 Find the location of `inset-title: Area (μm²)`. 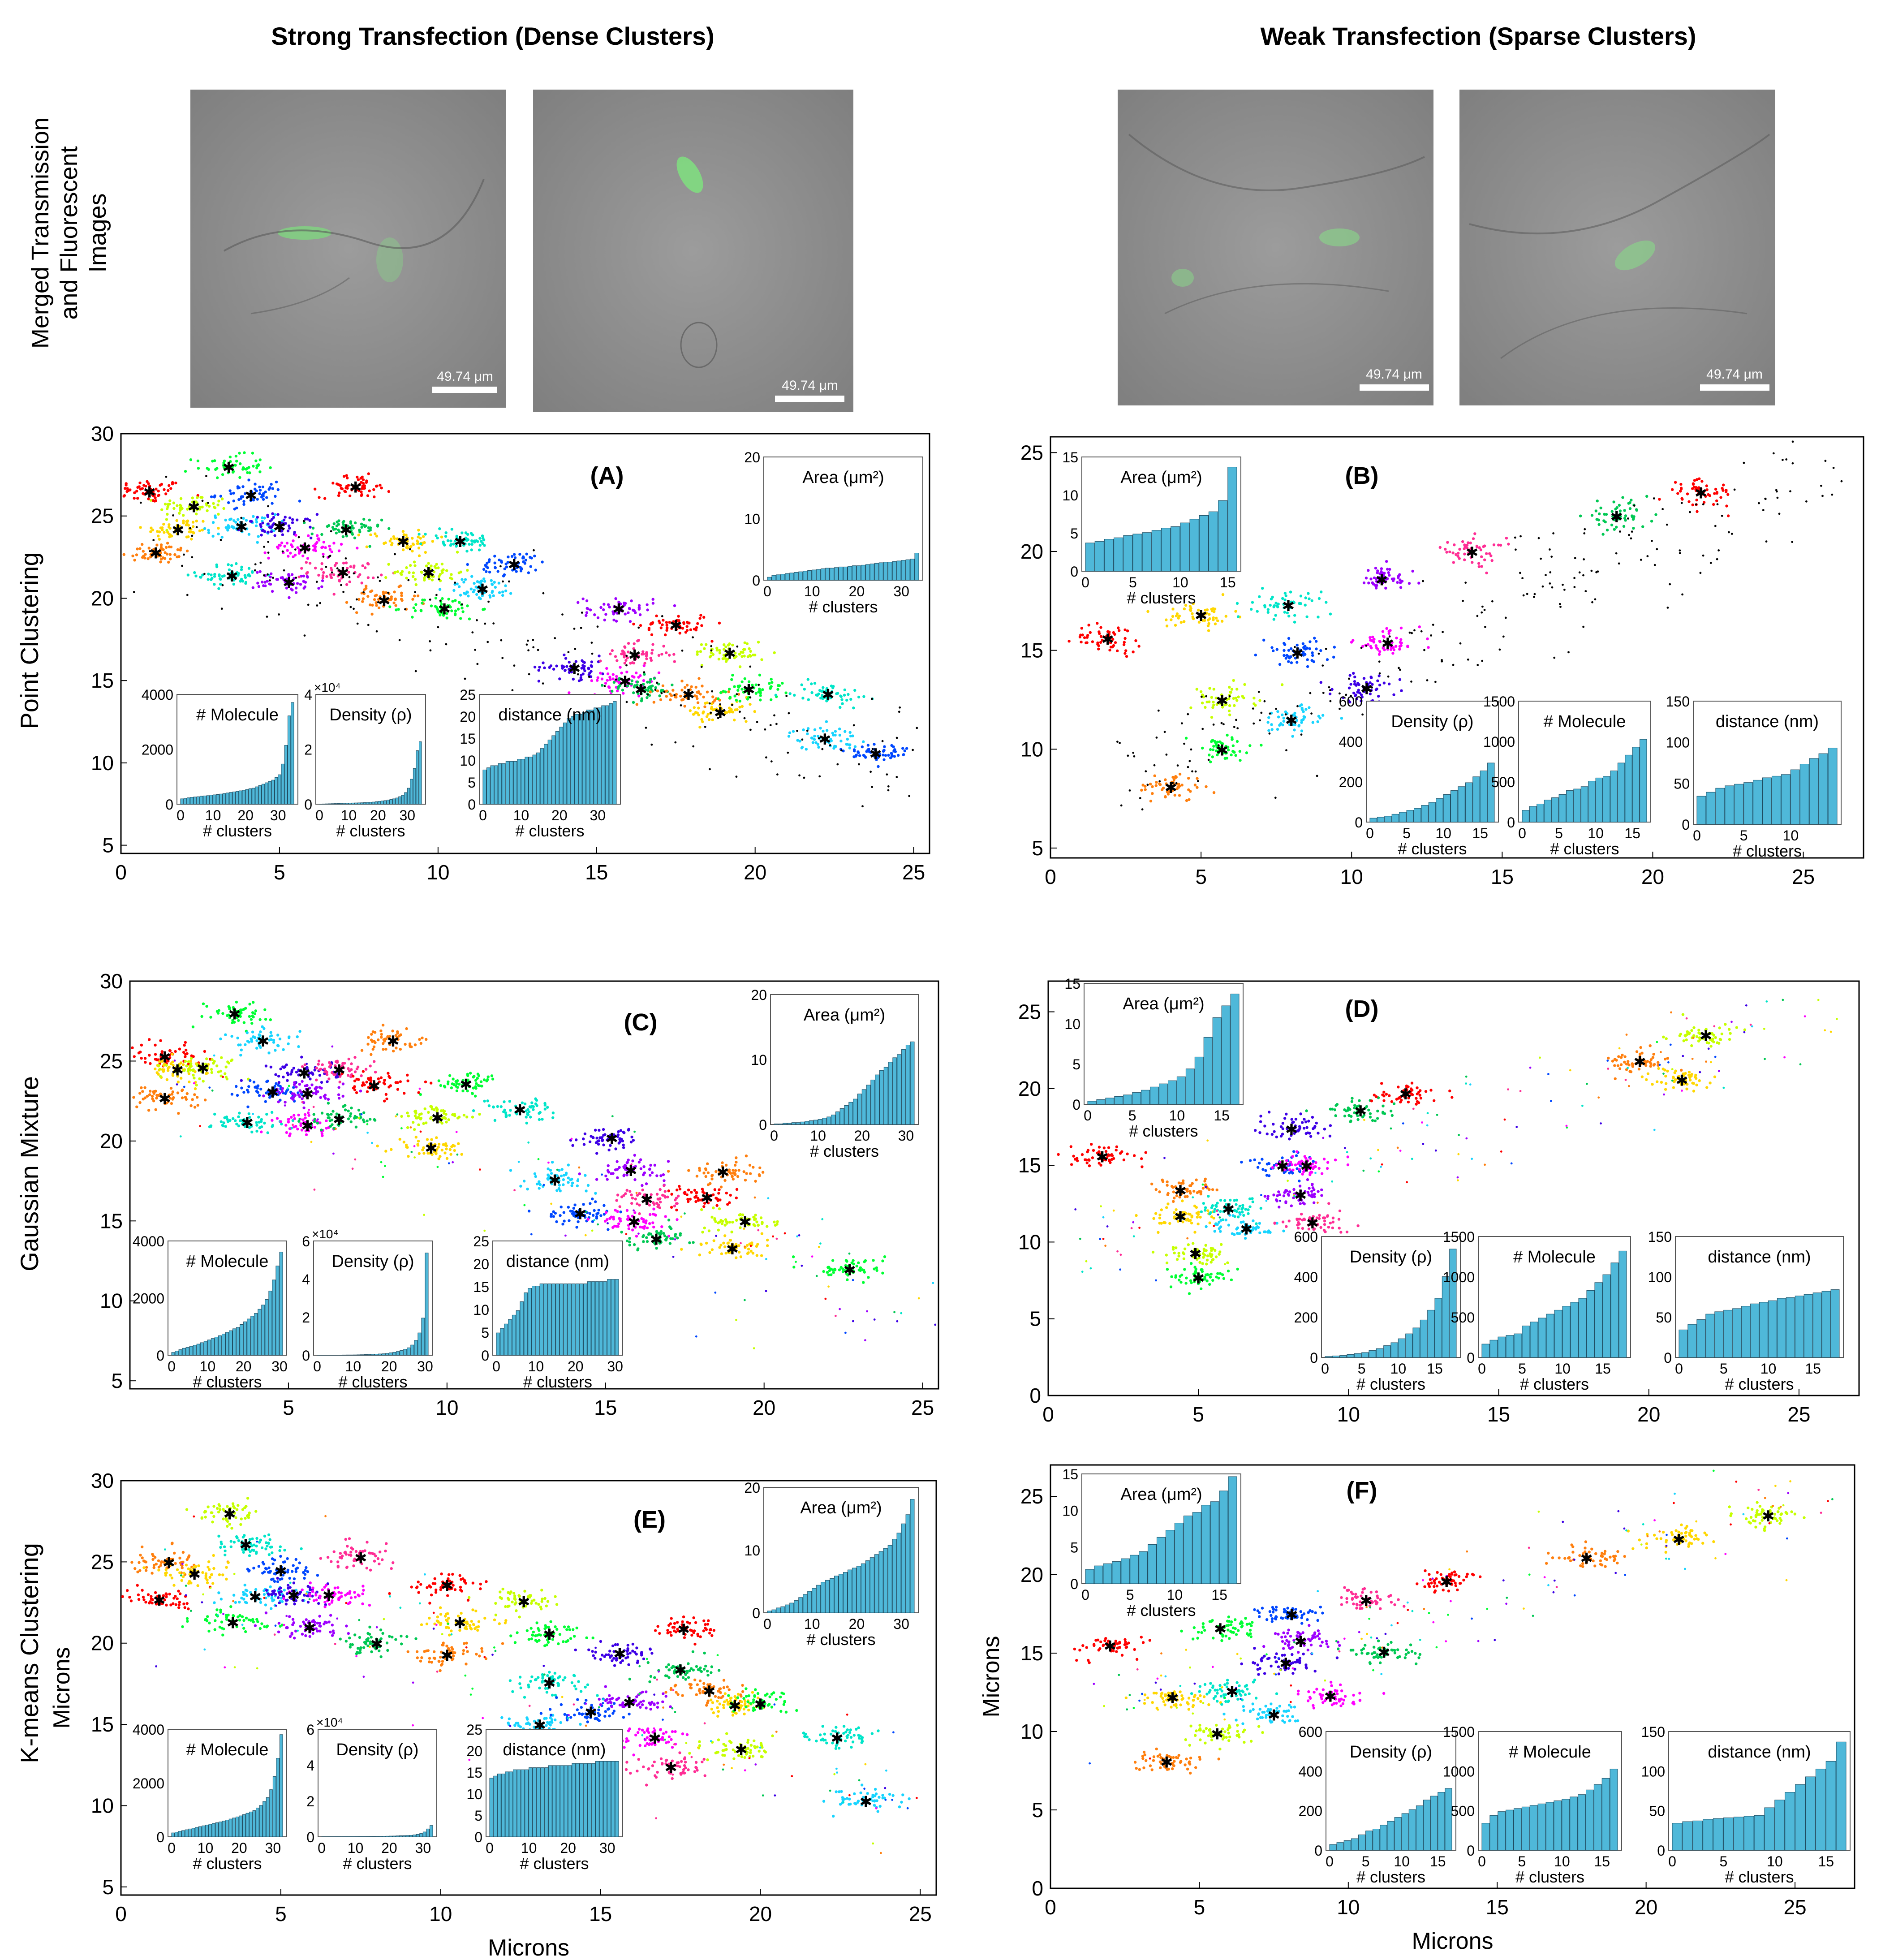

inset-title: Area (μm²) is located at coordinates (843, 477).